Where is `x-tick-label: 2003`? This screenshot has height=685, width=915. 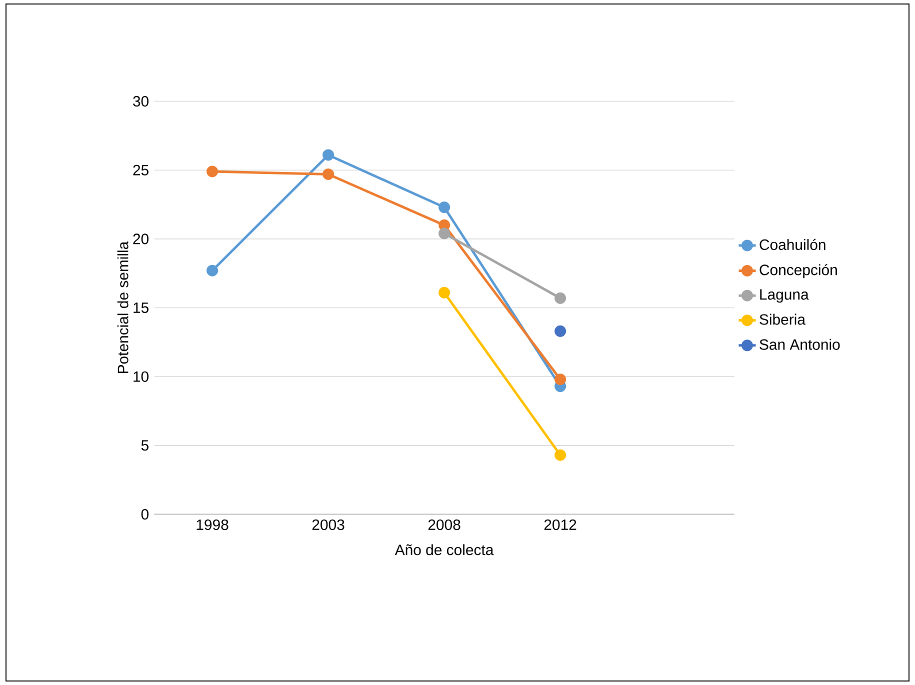
x-tick-label: 2003 is located at coordinates (328, 524).